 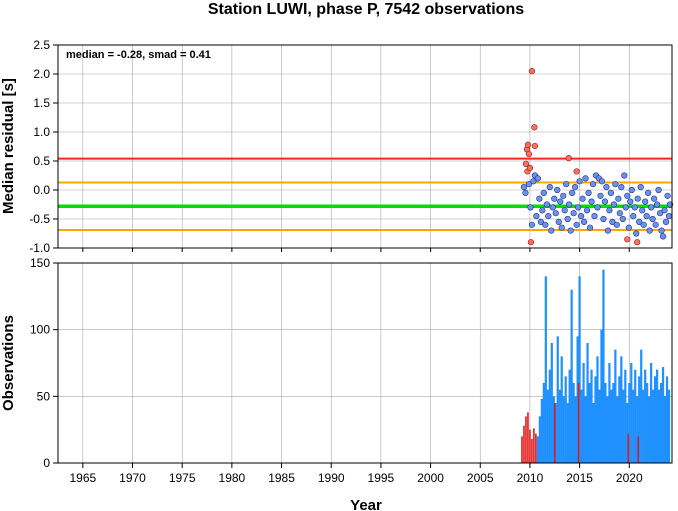 What do you see at coordinates (39, 248) in the screenshot?
I see `residual-y-tick-label: -1.0` at bounding box center [39, 248].